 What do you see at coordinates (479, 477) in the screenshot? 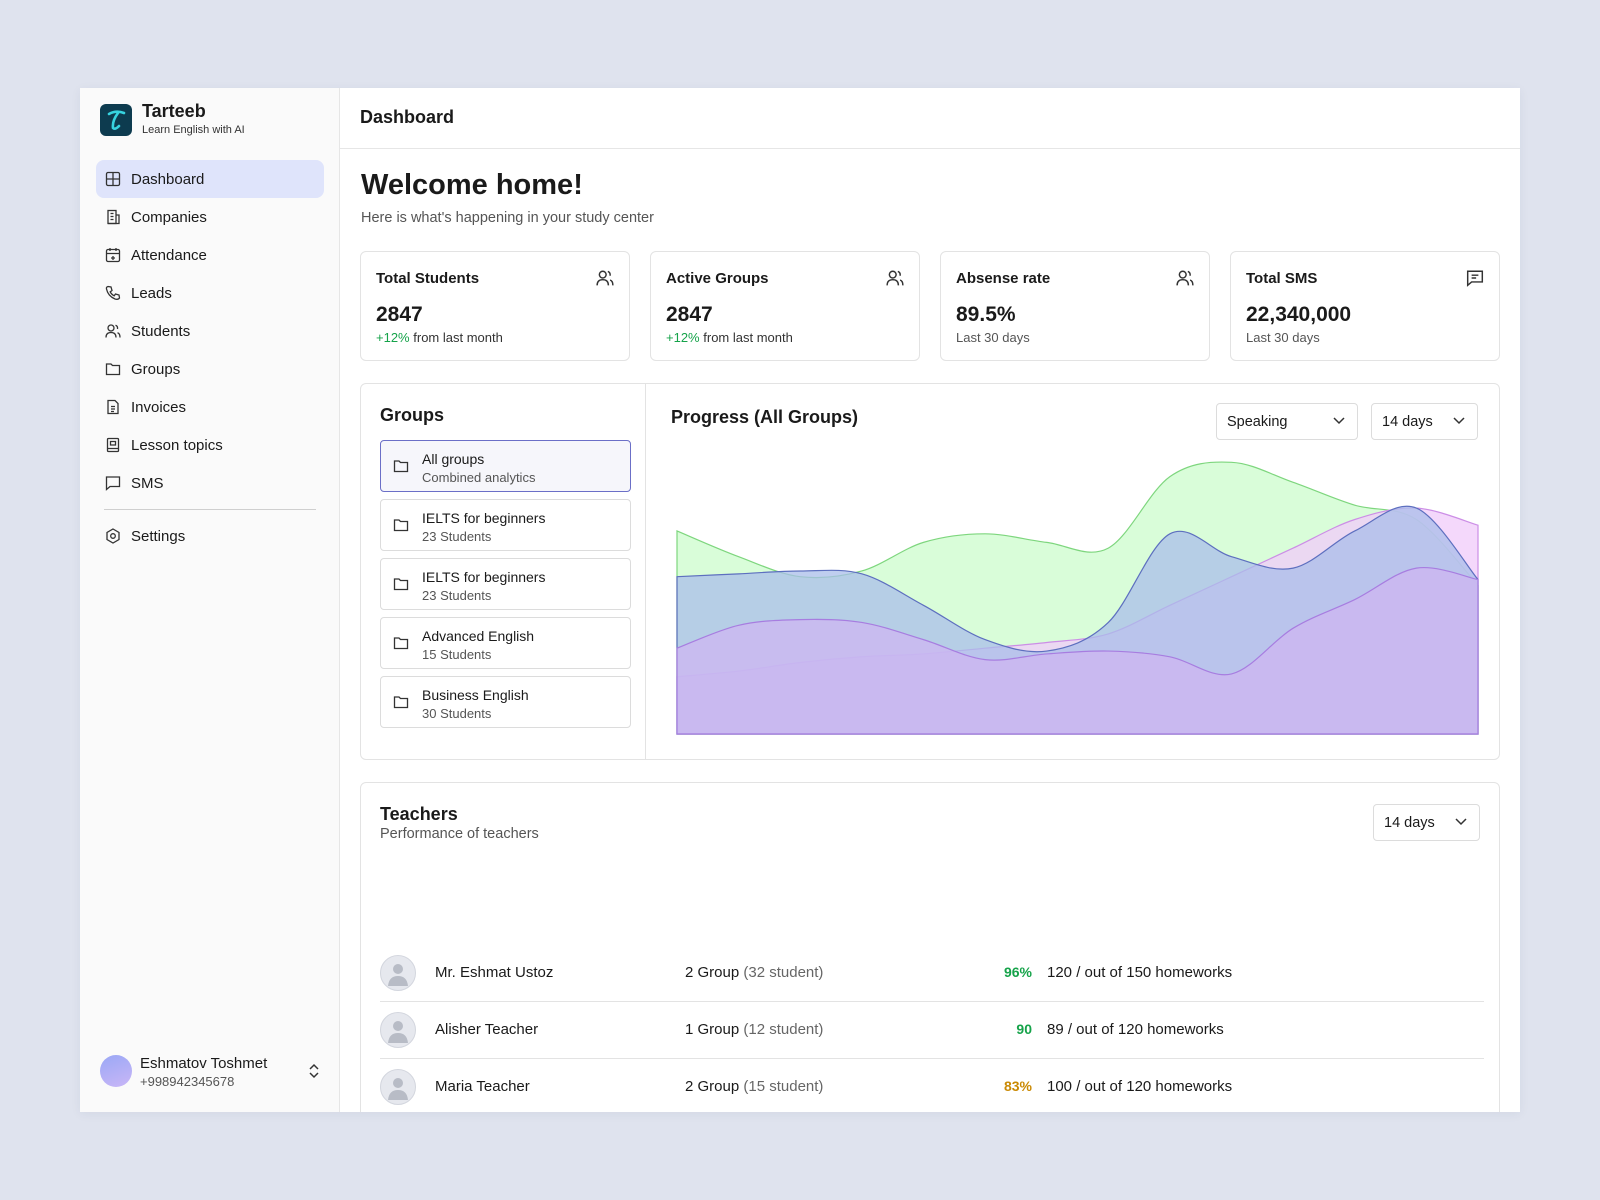
I see `group-detail: Combined analytics` at bounding box center [479, 477].